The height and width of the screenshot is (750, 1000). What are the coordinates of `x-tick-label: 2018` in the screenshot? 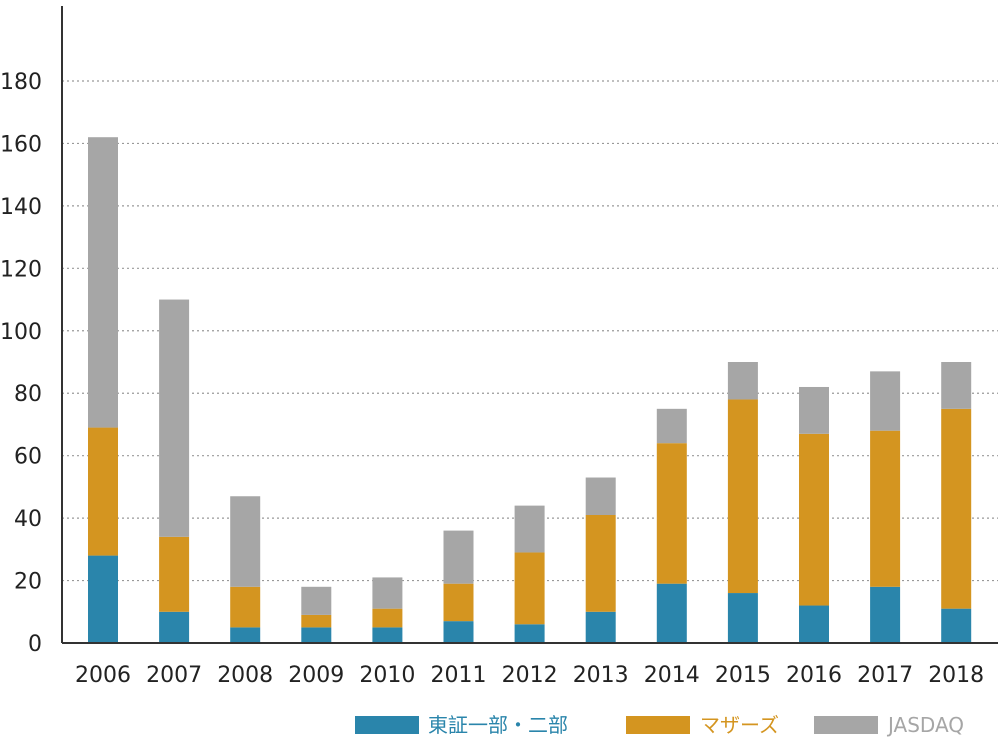 It's located at (956, 675).